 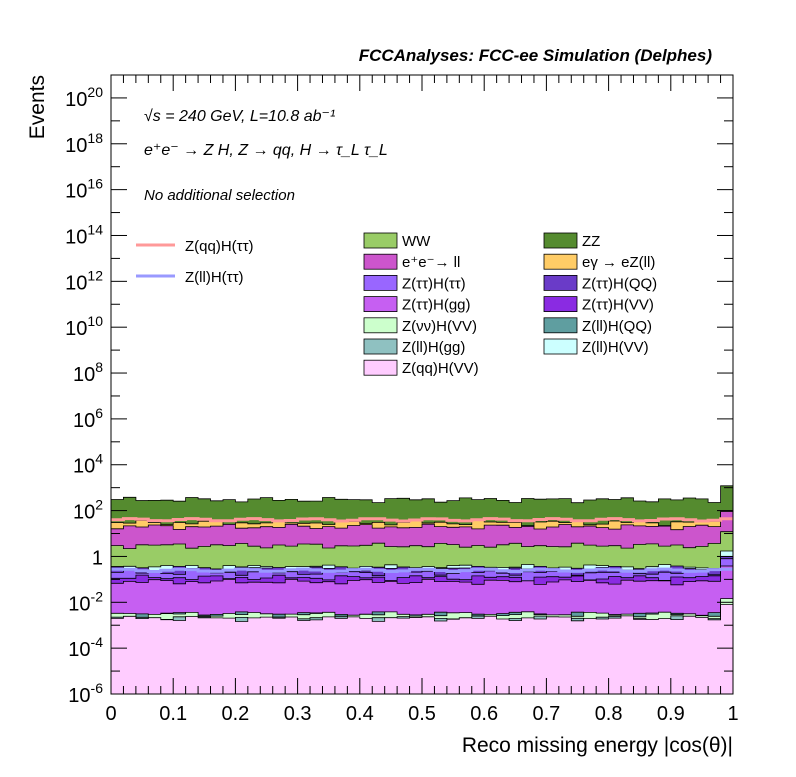 What do you see at coordinates (431, 262) in the screenshot?
I see `legend-label-e-e-ll: e⁺e⁻→ ll` at bounding box center [431, 262].